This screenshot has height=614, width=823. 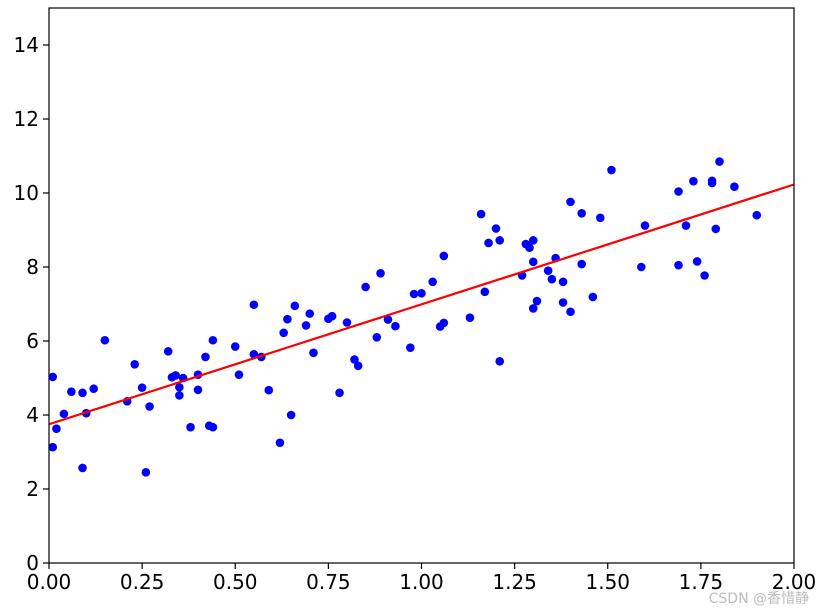 I want to click on x-tick-label-1: 0.25, so click(x=142, y=582).